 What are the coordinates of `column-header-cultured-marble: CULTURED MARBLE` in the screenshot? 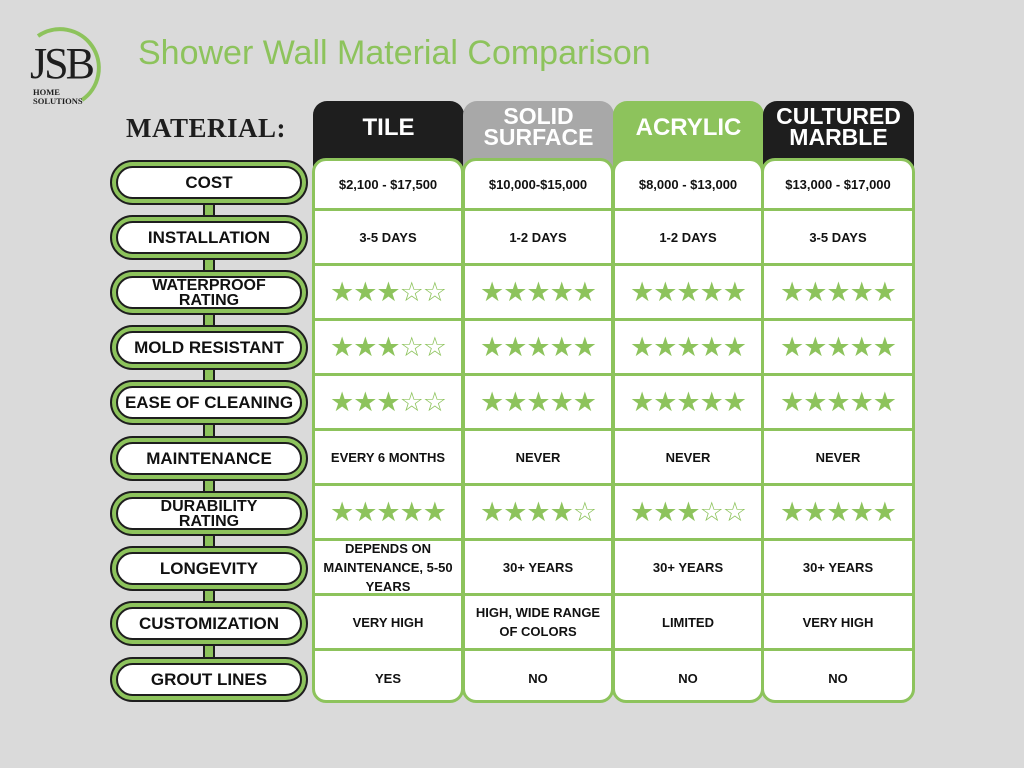 It's located at (838, 134).